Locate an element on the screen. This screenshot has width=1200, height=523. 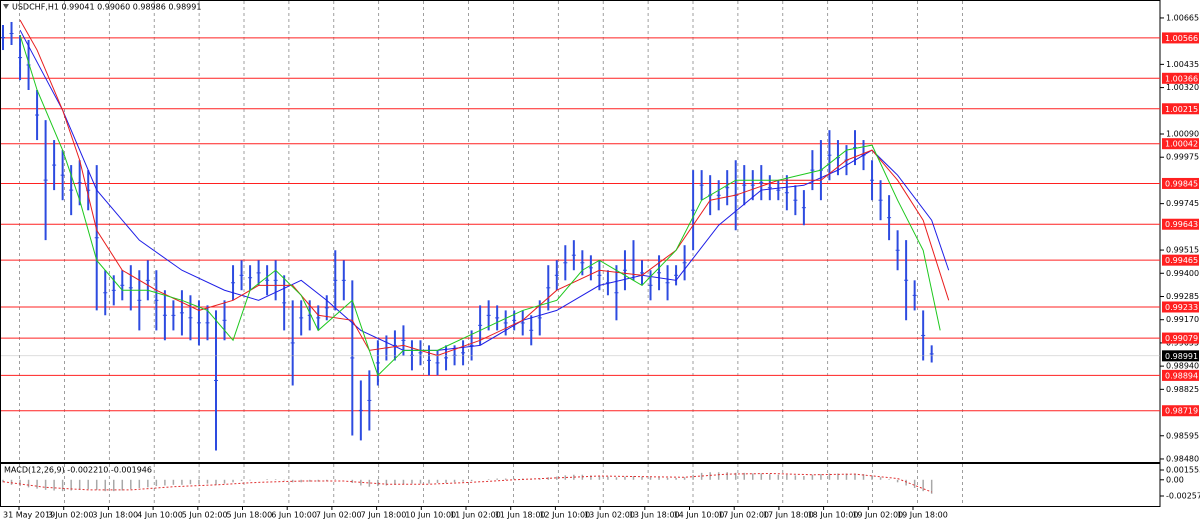
x-tick-label: 18 Jun 10:00 is located at coordinates (833, 515).